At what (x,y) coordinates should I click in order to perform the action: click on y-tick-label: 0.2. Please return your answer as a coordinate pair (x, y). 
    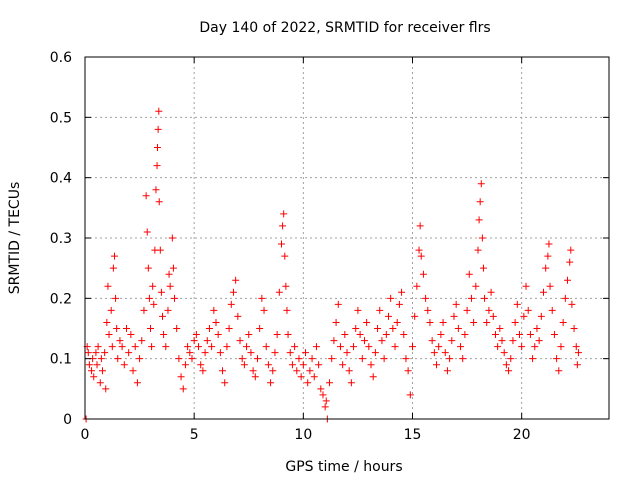
    Looking at the image, I should click on (61, 299).